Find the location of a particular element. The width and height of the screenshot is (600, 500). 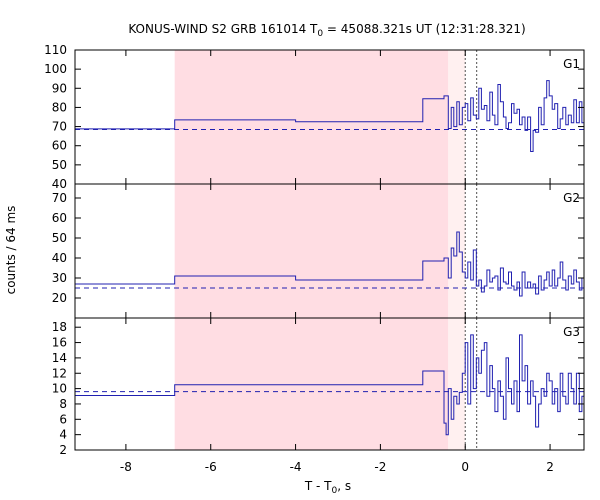

interval-shade-light is located at coordinates (457, 384).